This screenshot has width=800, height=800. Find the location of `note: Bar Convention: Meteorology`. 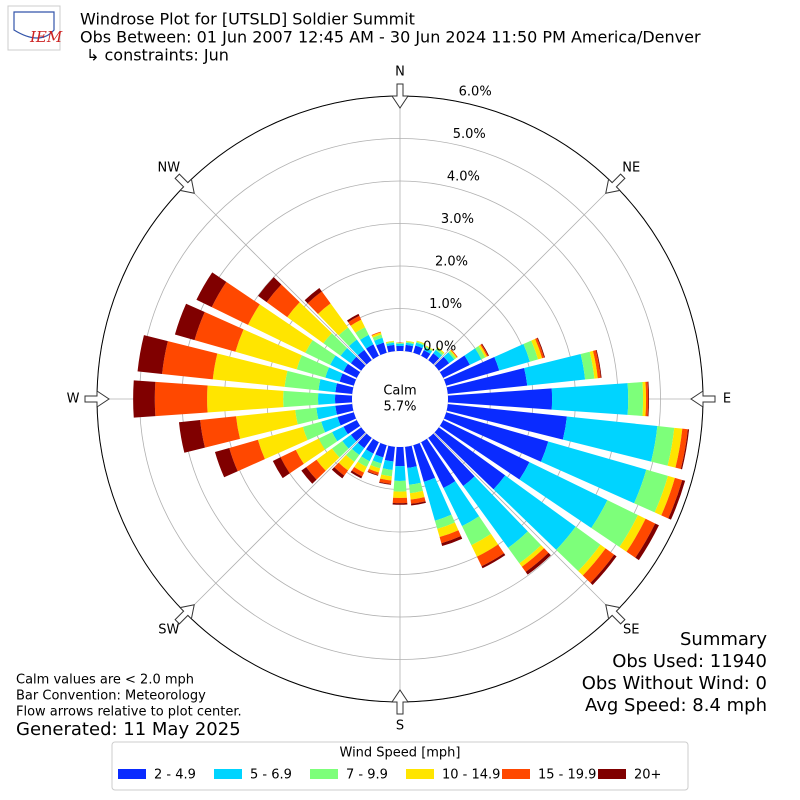

note: Bar Convention: Meteorology is located at coordinates (111, 696).